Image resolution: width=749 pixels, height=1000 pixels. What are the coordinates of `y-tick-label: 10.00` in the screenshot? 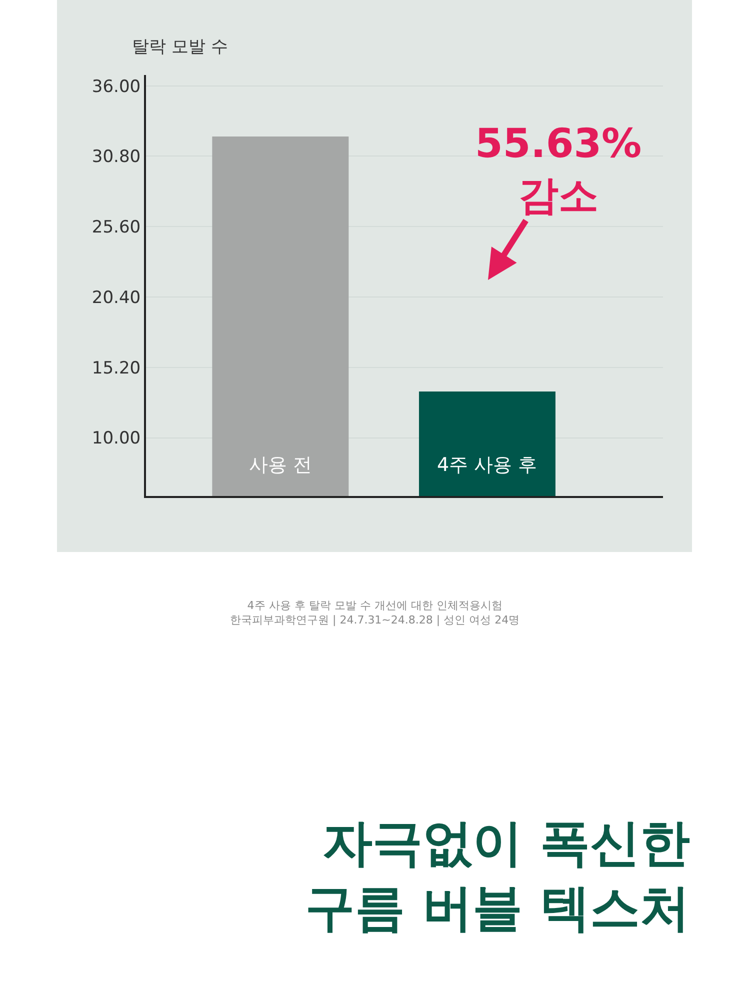 It's located at (116, 438).